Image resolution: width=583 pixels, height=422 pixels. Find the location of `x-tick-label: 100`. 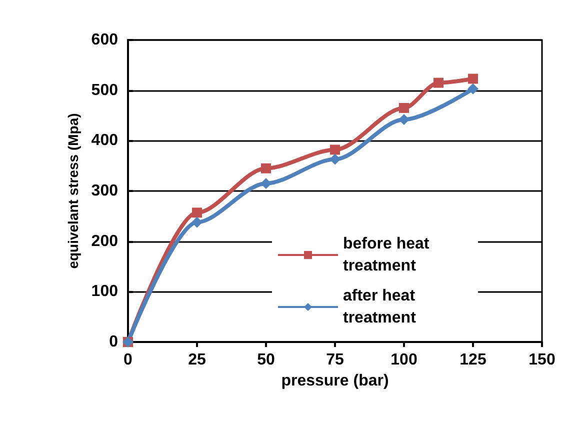

x-tick-label: 100 is located at coordinates (404, 360).